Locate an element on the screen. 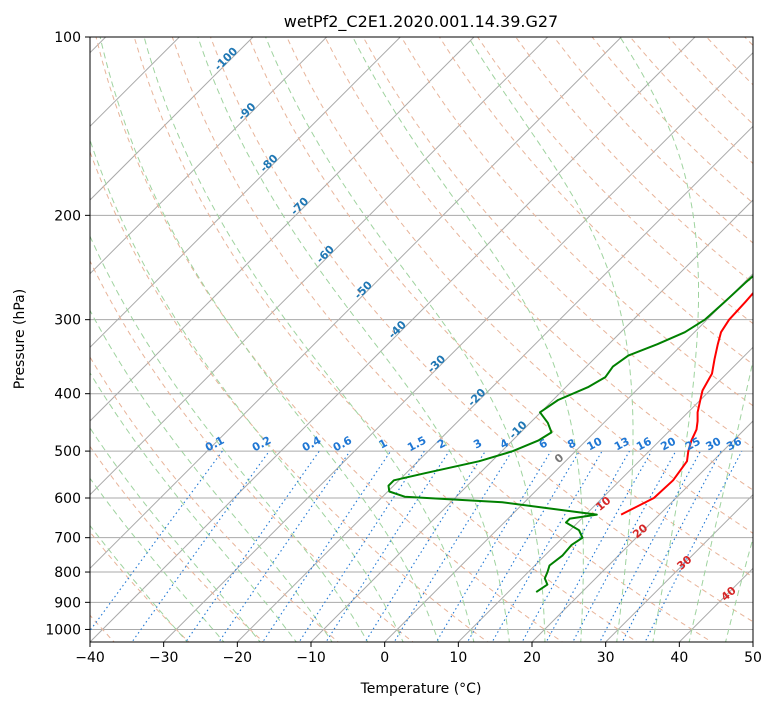 The width and height of the screenshot is (775, 708). x-tick-label: −20 is located at coordinates (238, 658).